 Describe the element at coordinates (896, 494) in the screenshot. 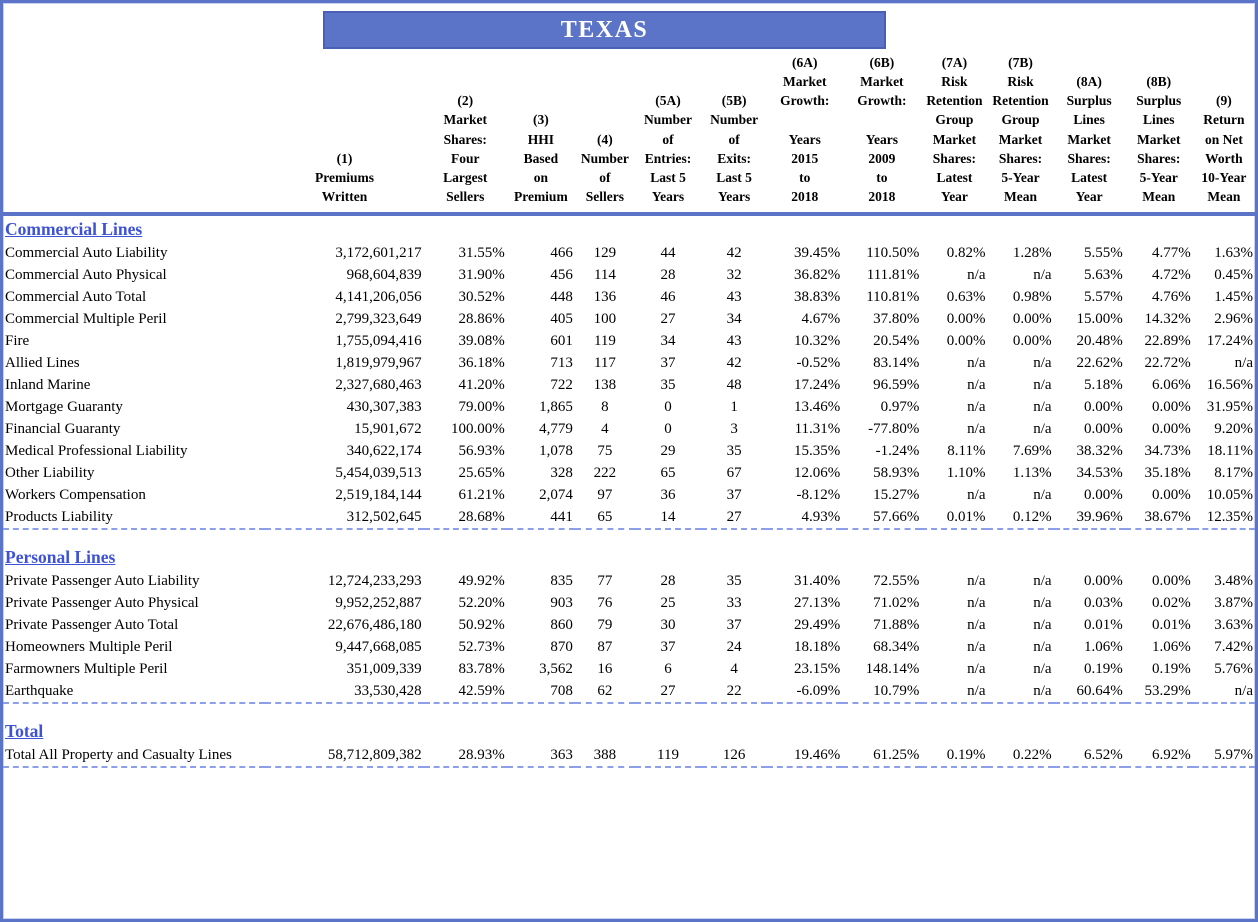

I see `cell-market-growth-2009-2018: 15.27%` at that location.